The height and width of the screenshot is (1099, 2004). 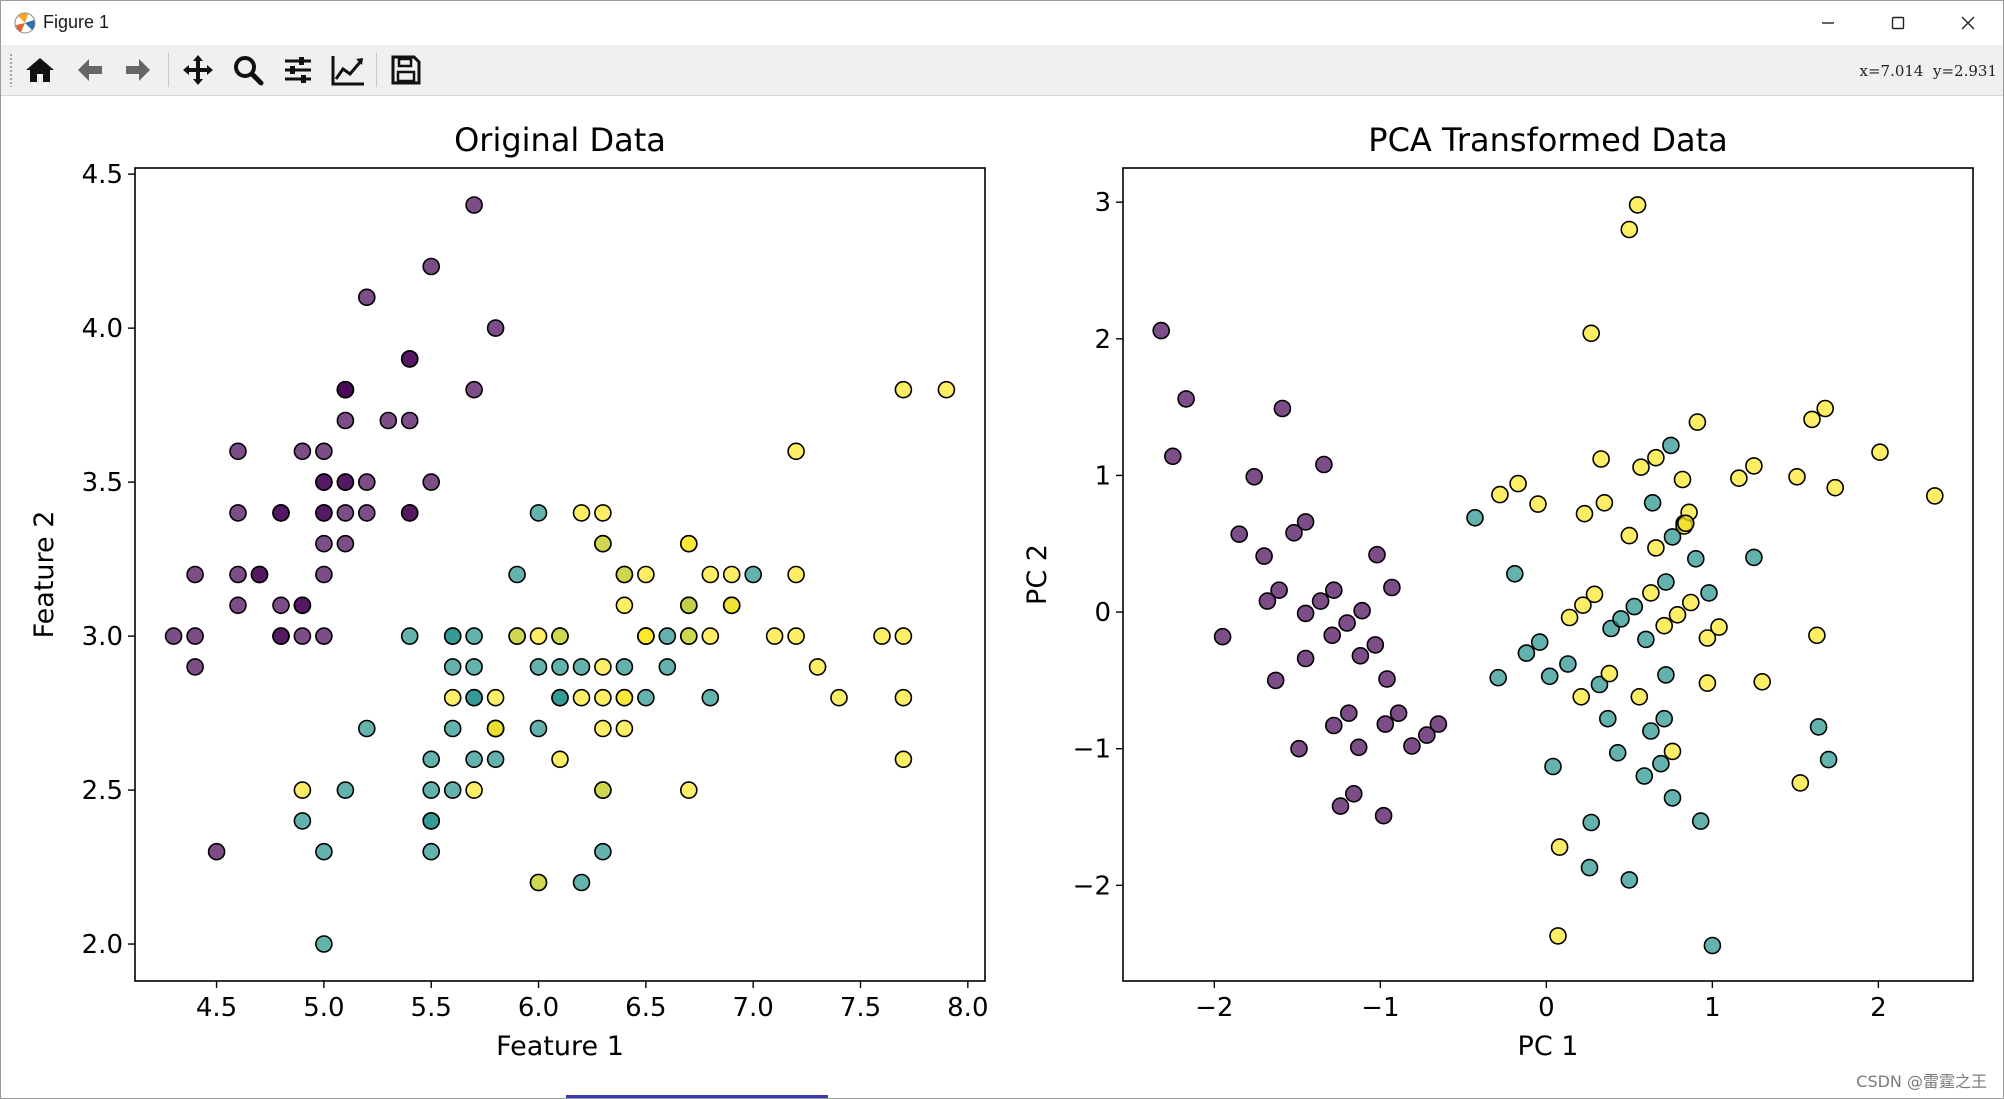 I want to click on configure-subplots-button, so click(x=298, y=70).